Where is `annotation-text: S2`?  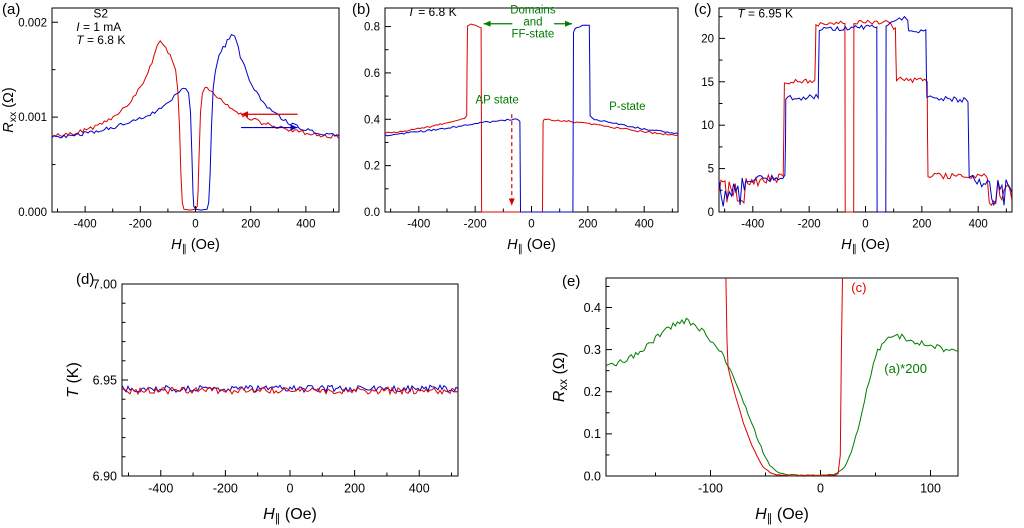 annotation-text: S2 is located at coordinates (100, 13).